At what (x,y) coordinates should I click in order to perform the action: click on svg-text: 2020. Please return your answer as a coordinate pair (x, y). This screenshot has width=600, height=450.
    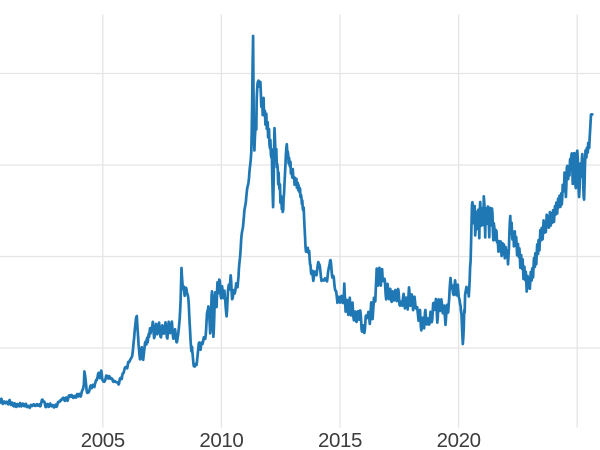
    Looking at the image, I should click on (459, 439).